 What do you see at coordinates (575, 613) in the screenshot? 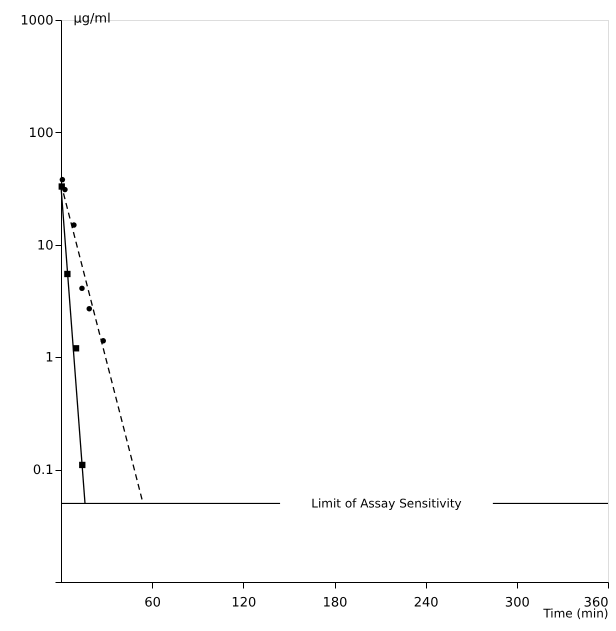
I see `x-axis-title: Time (min)` at bounding box center [575, 613].